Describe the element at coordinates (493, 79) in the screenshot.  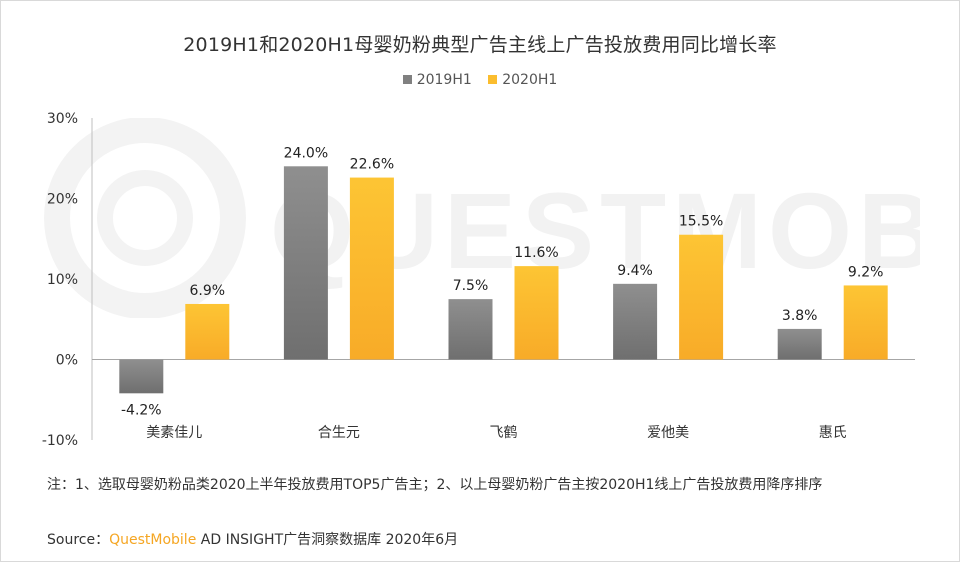
I see `legend-swatch-2020h1` at that location.